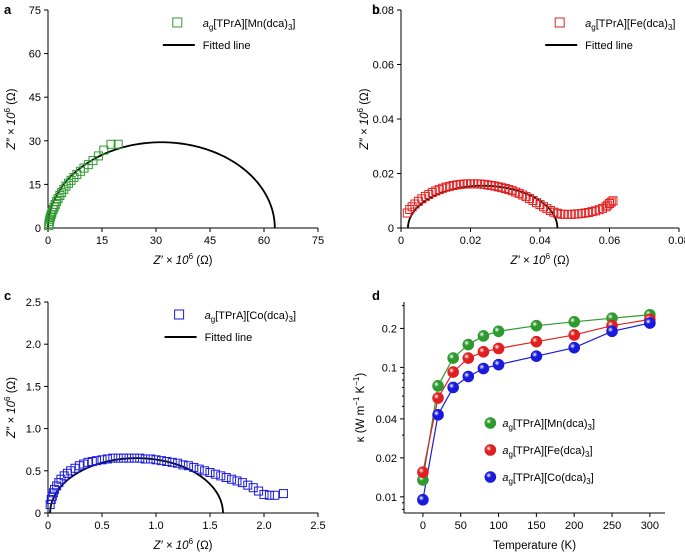  I want to click on y-tick-label: 75, so click(35, 11).